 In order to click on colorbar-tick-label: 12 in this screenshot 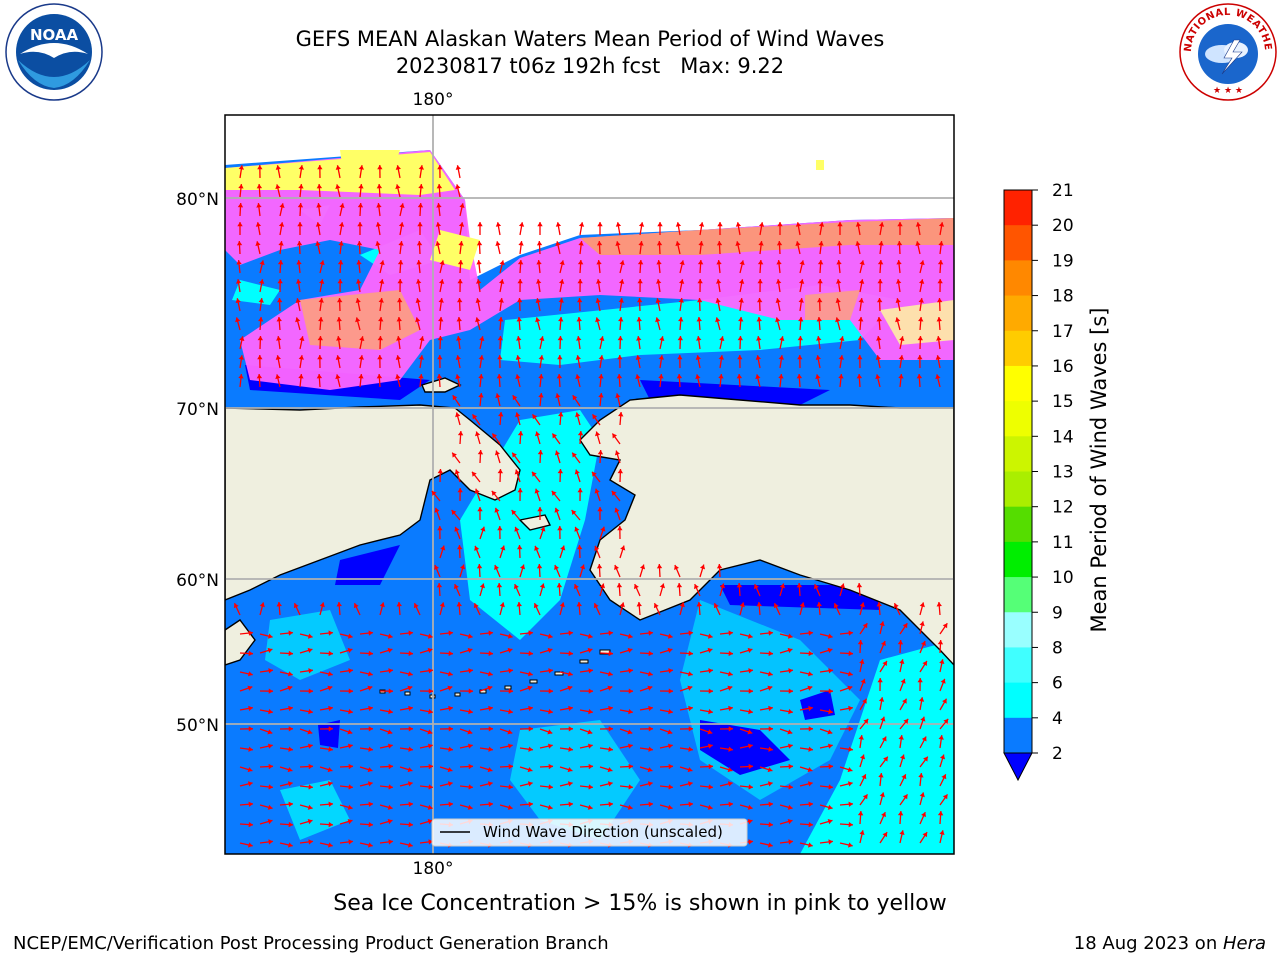, I will do `click(1063, 508)`.